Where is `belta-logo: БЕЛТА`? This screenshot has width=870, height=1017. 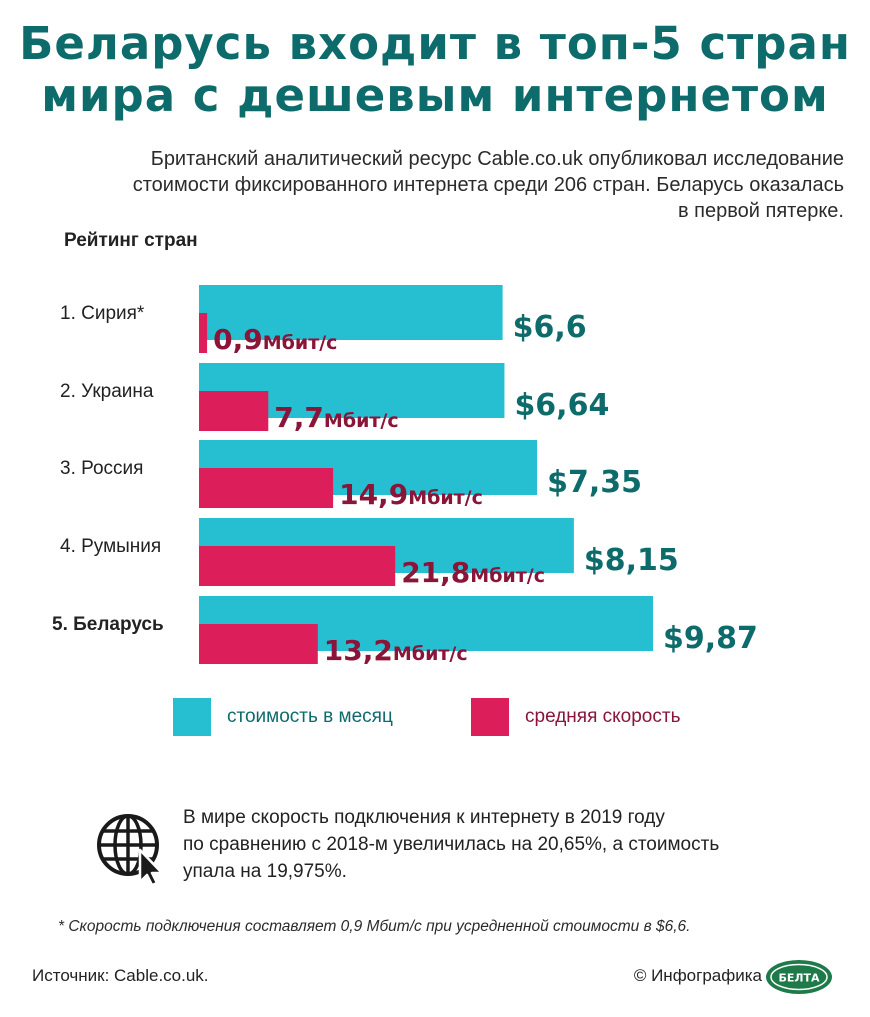
belta-logo: БЕЛТА is located at coordinates (799, 977).